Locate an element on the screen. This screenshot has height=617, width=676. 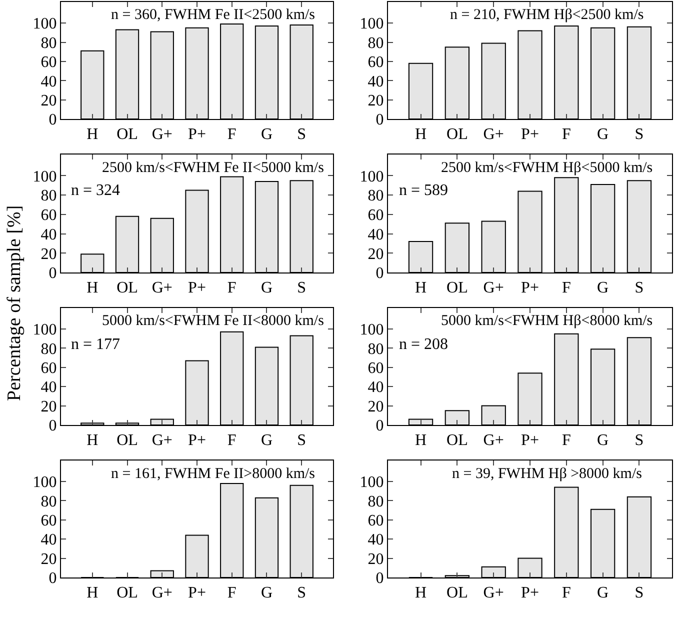
chart-title: 2500 km/s<FWHM Fe II<5000 km/s is located at coordinates (213, 168).